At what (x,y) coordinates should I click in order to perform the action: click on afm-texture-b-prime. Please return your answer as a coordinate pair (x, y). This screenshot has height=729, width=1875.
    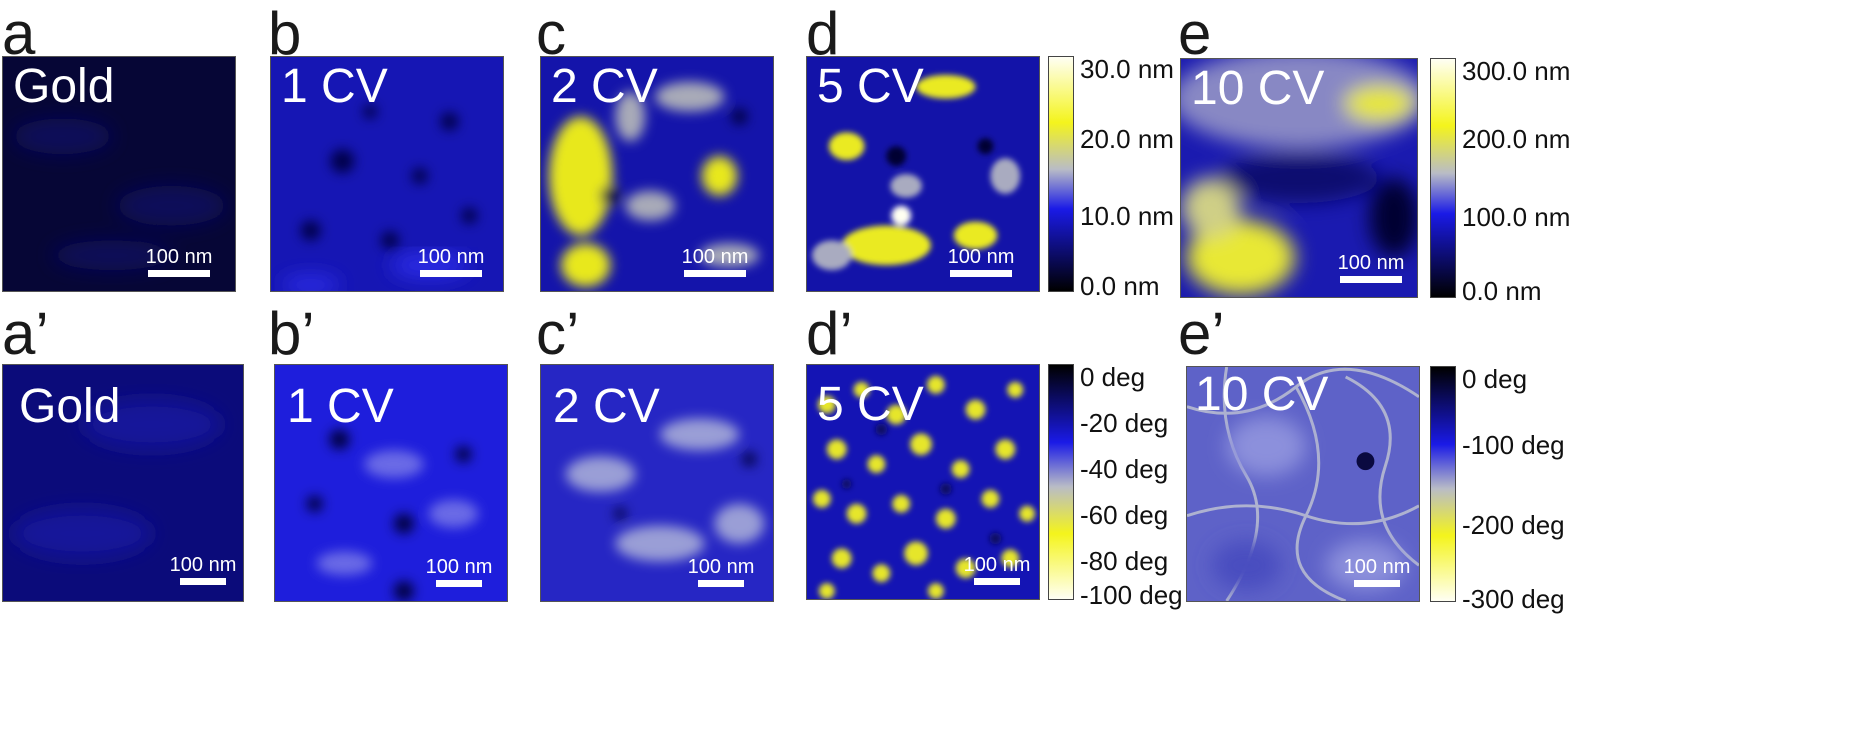
    Looking at the image, I should click on (392, 515).